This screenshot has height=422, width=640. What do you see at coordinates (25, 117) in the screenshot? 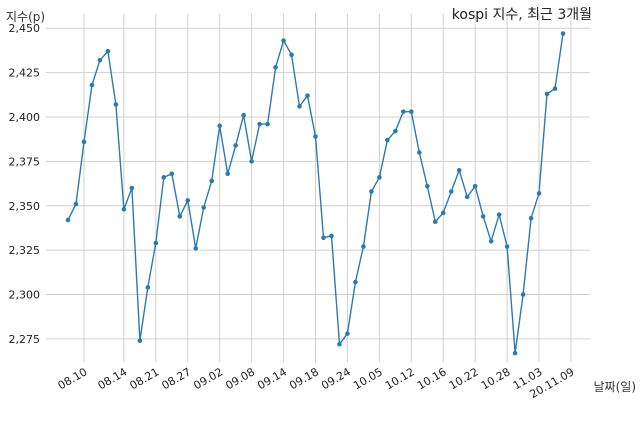
I see `y-tick-label: 2,400` at bounding box center [25, 117].